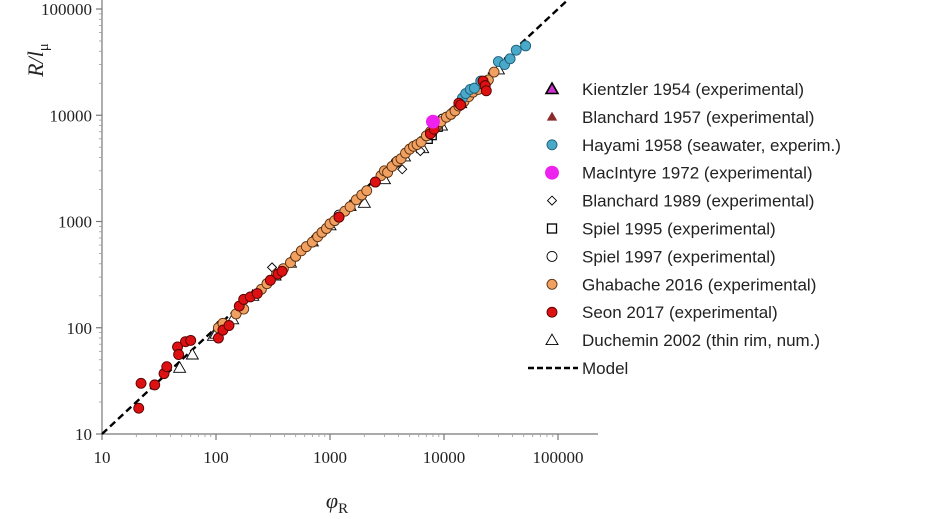 The image size is (944, 519). Describe the element at coordinates (679, 256) in the screenshot. I see `legend-label: Spiel 1997 (experimental)` at that location.